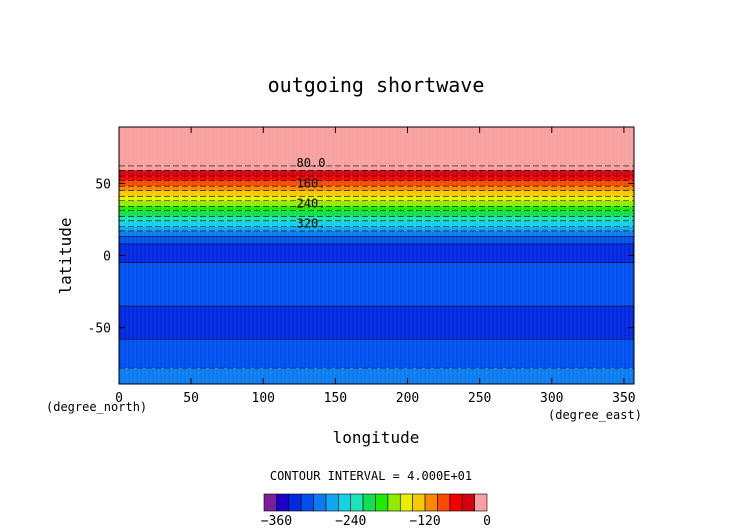 Image resolution: width=752 pixels, height=532 pixels. What do you see at coordinates (311, 163) in the screenshot?
I see `contour-label-0: 80.0` at bounding box center [311, 163].